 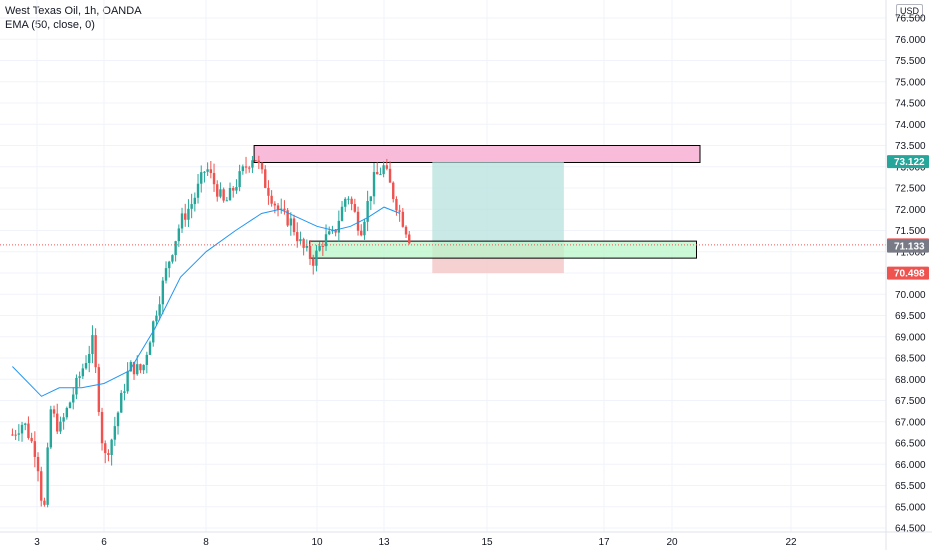 I want to click on price-tag-bg, so click(x=908, y=273).